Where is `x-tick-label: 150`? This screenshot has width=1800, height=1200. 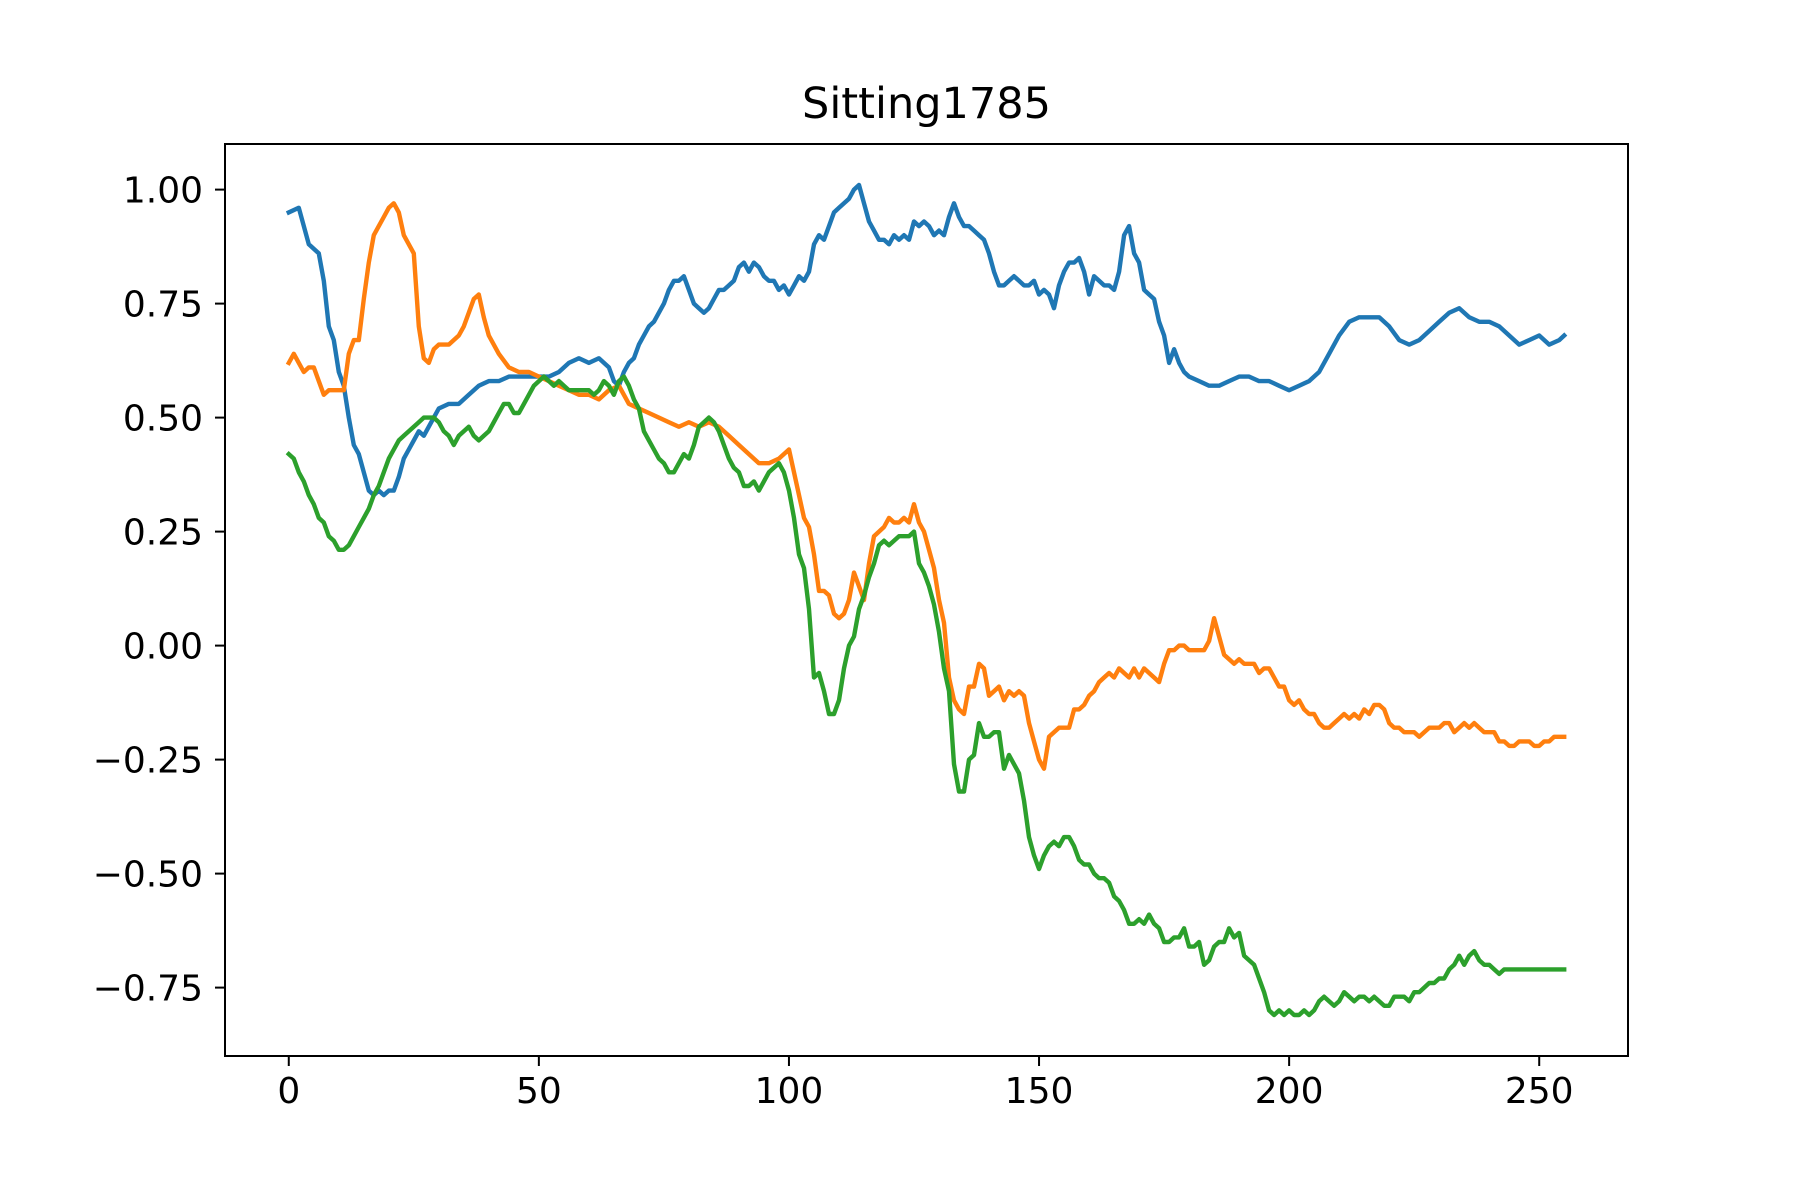 x-tick-label: 150 is located at coordinates (1039, 1091).